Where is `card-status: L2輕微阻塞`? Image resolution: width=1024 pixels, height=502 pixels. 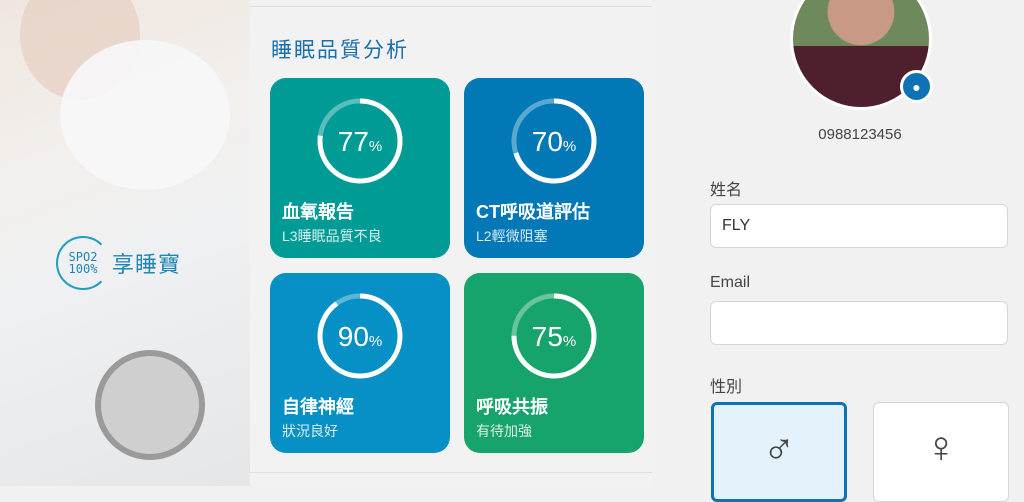 card-status: L2輕微阻塞 is located at coordinates (512, 236).